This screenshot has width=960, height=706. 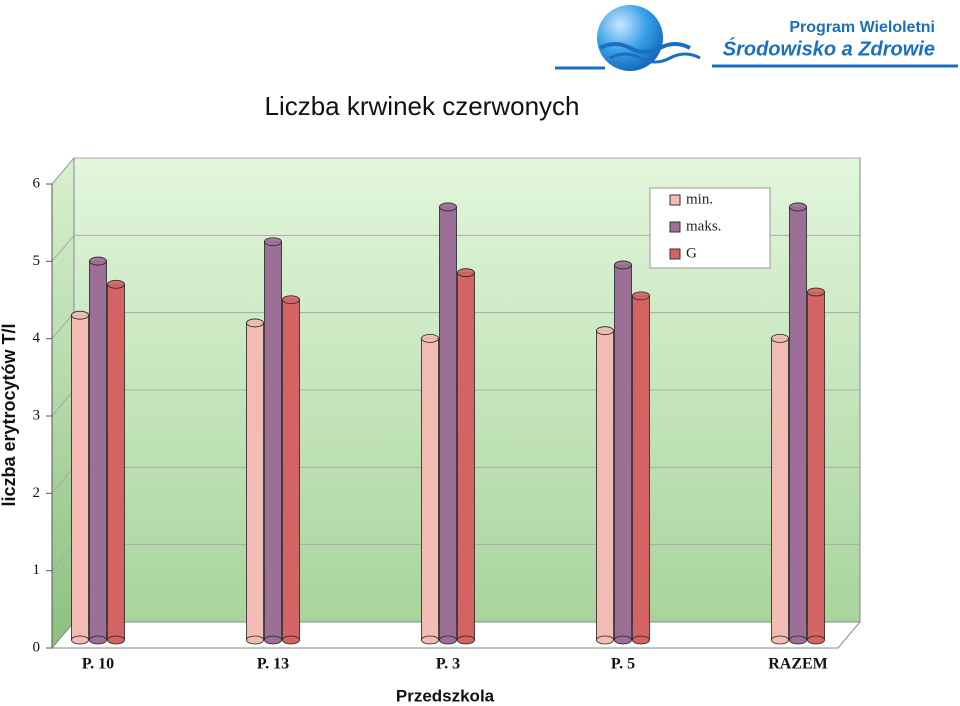 What do you see at coordinates (699, 199) in the screenshot?
I see `legend-label: min.` at bounding box center [699, 199].